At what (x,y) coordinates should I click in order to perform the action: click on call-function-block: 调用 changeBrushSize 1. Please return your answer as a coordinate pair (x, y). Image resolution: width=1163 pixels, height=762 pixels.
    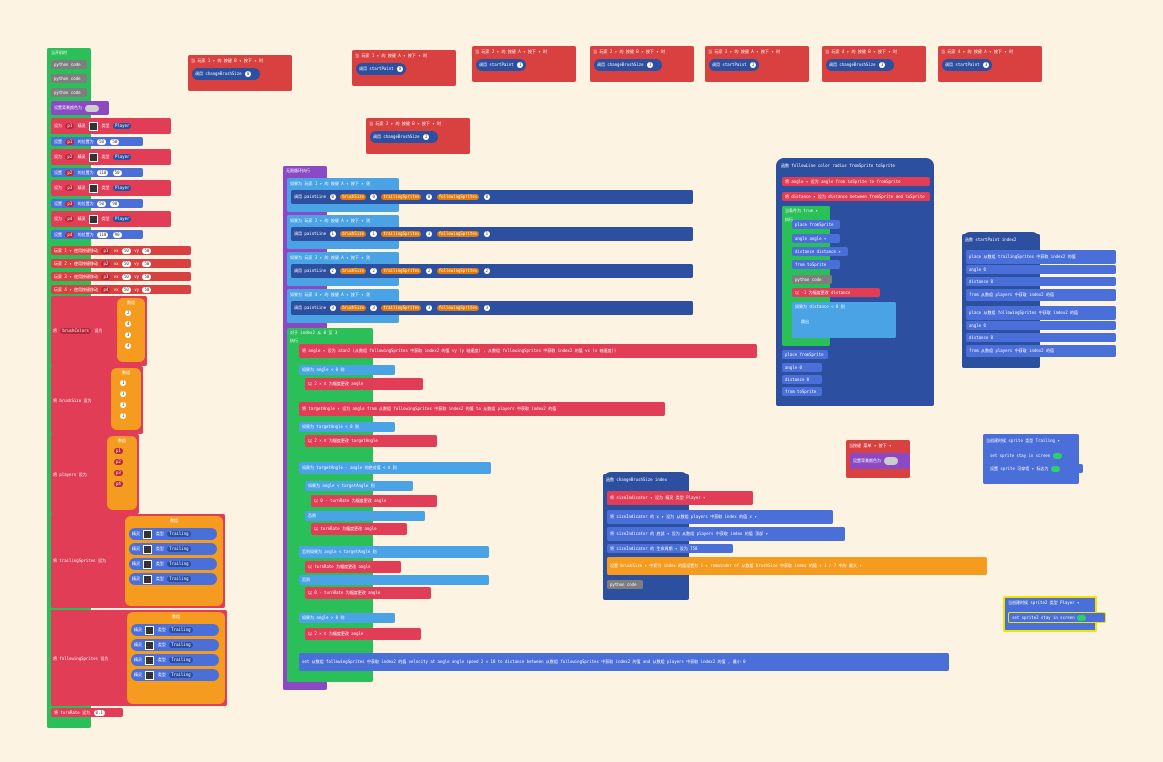
    Looking at the image, I should click on (628, 65).